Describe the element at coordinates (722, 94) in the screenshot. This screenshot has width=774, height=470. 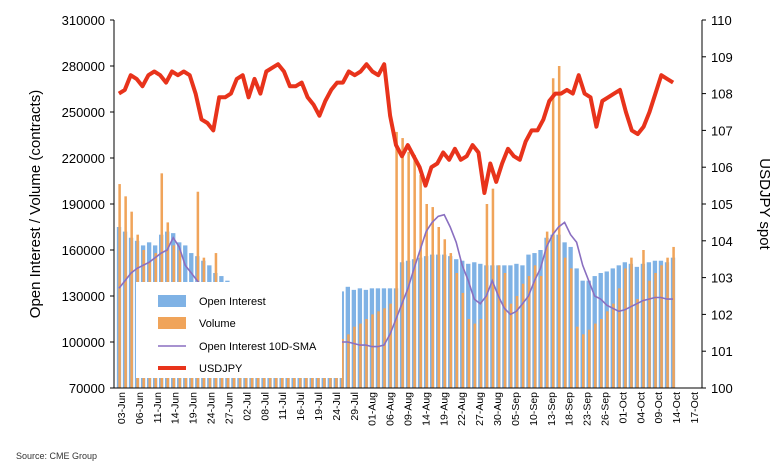
I see `right-tick-label: 108` at that location.